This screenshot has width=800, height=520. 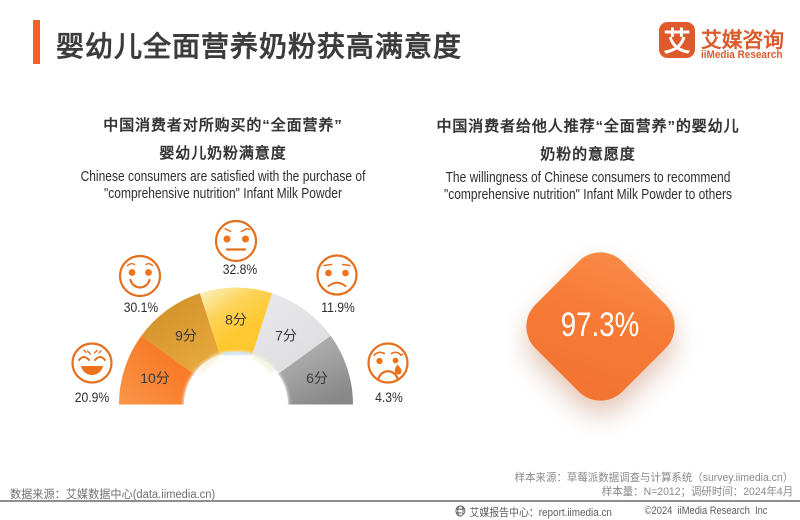 I want to click on svg-text: 6分, so click(x=317, y=378).